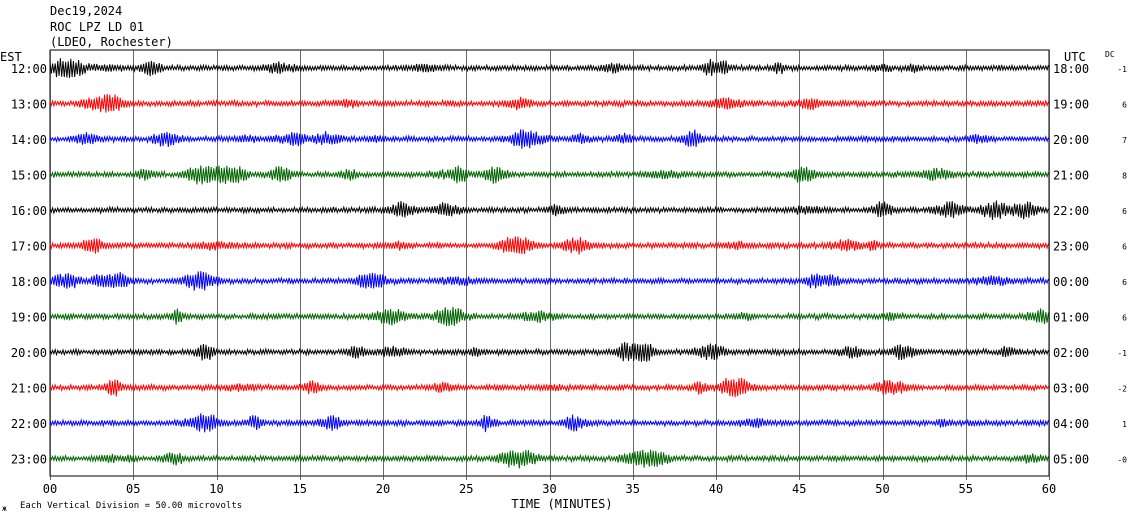 This screenshot has width=1130, height=519. Describe the element at coordinates (29, 282) in the screenshot. I see `est-hour-label: 18:00` at that location.